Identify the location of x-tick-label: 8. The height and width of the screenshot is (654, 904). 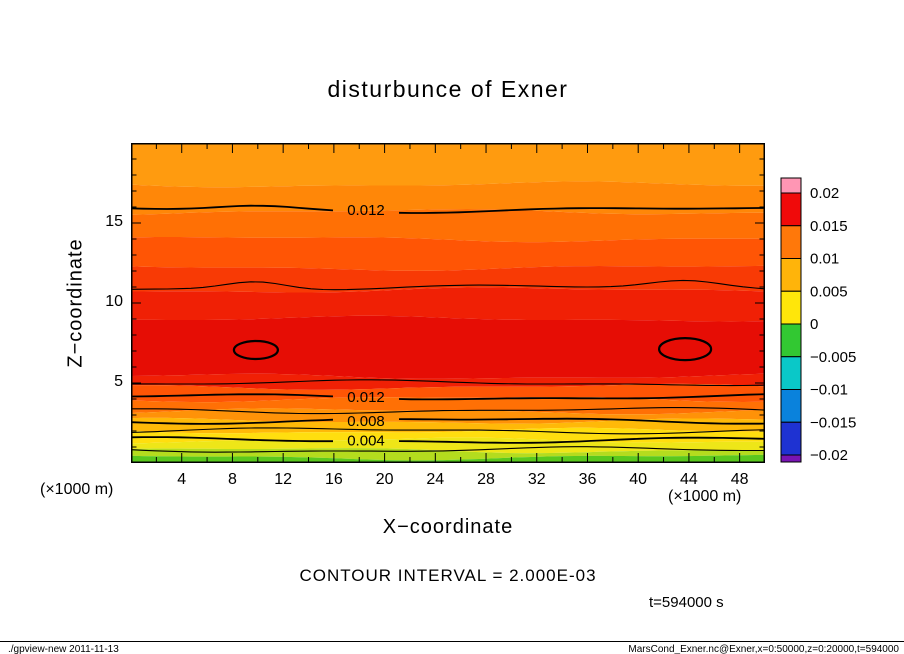
(232, 479).